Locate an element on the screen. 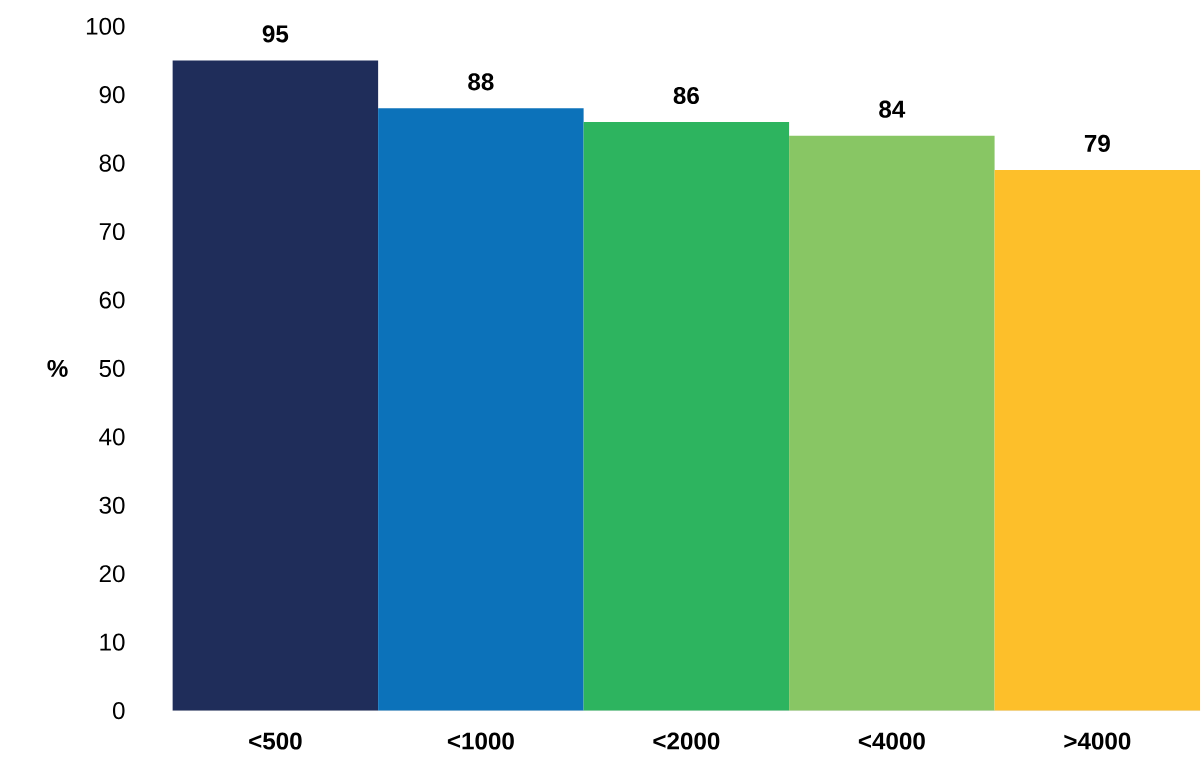  data-label: 88 is located at coordinates (481, 82).